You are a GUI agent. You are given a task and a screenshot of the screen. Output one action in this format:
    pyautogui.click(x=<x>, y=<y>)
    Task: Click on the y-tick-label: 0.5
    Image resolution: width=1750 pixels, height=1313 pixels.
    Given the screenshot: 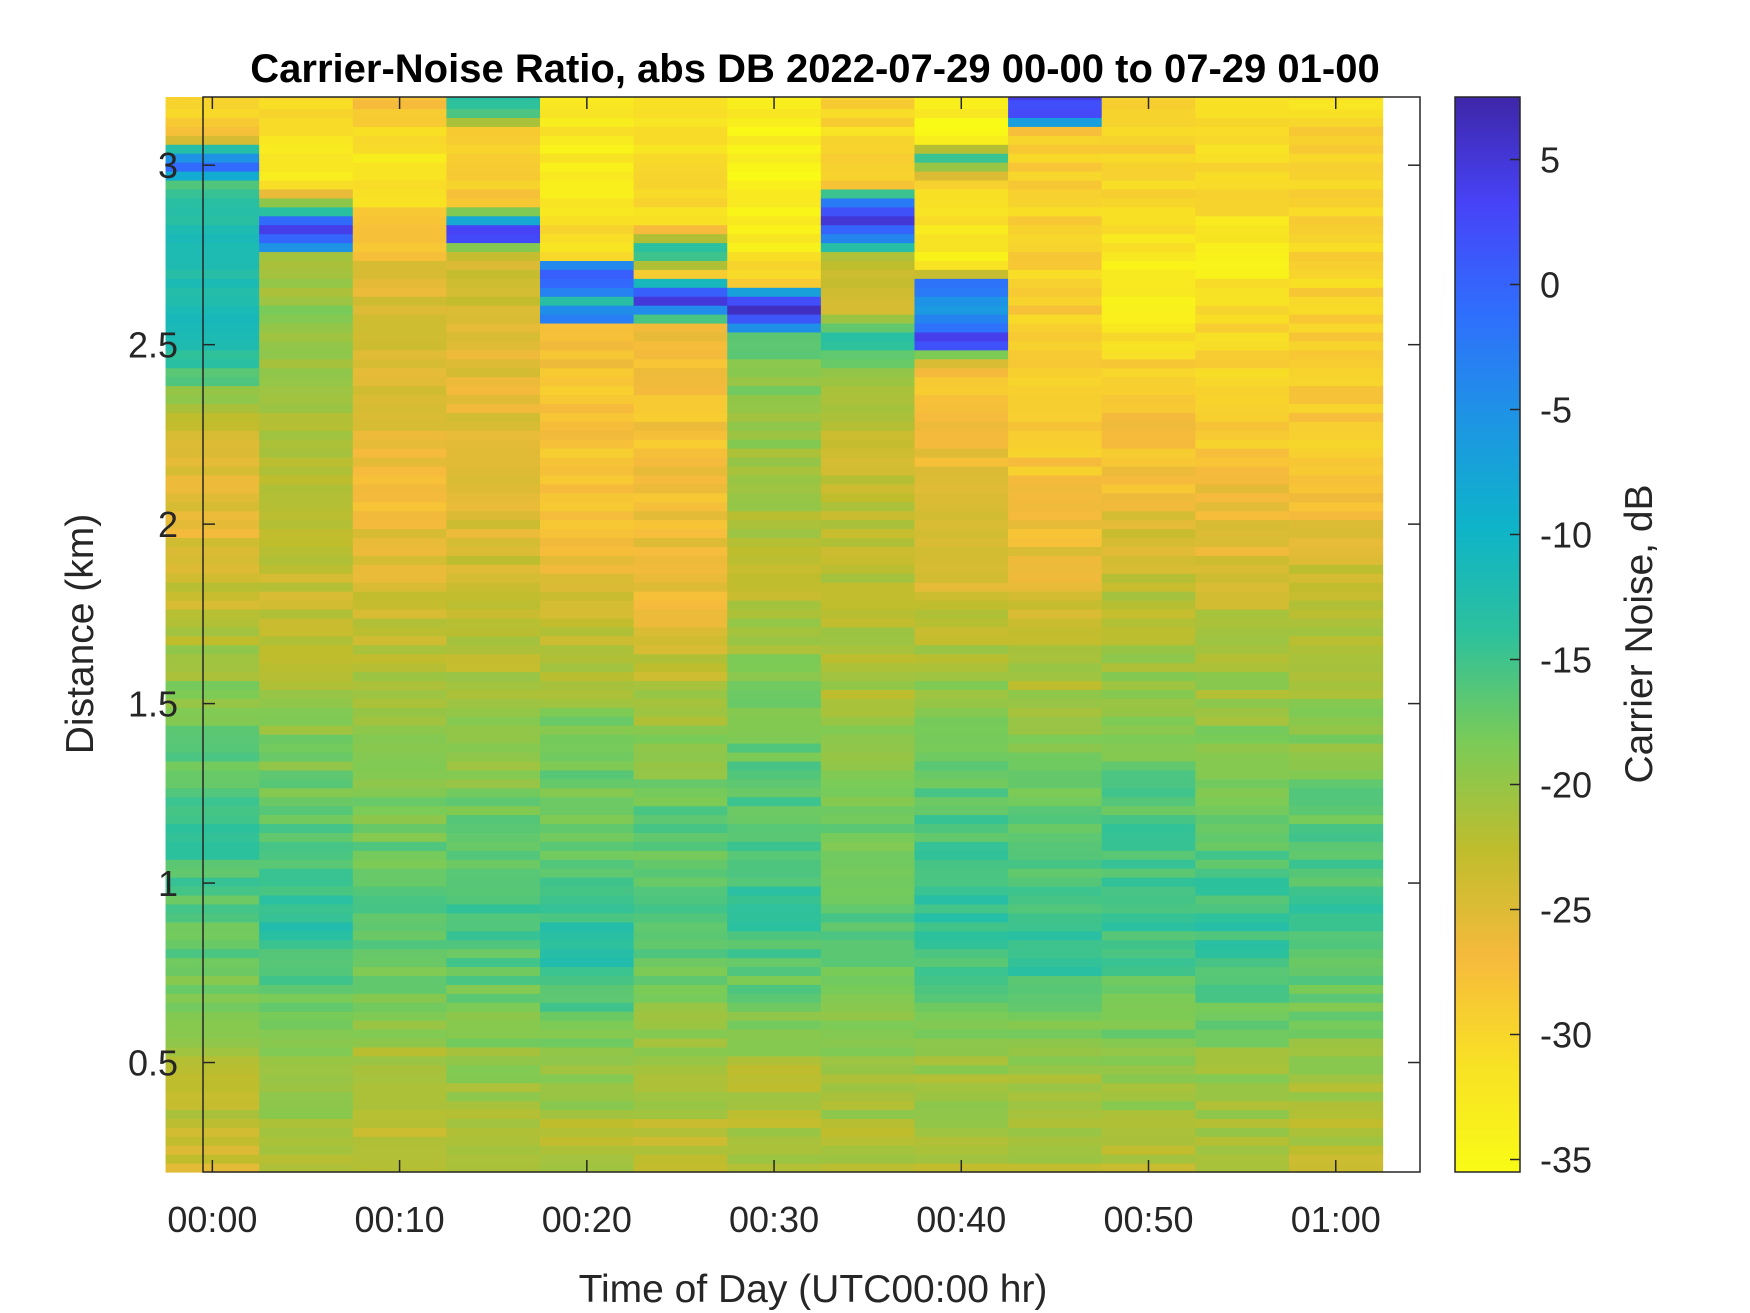 What is the action you would take?
    pyautogui.click(x=153, y=1063)
    